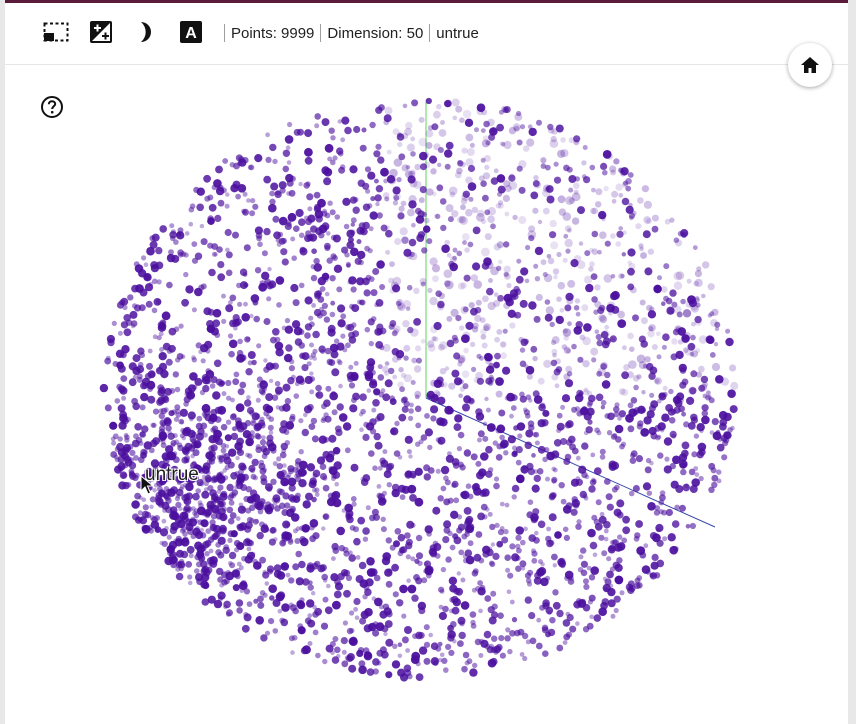 The width and height of the screenshot is (856, 724). Describe the element at coordinates (146, 32) in the screenshot. I see `dark-mode-icon` at that location.